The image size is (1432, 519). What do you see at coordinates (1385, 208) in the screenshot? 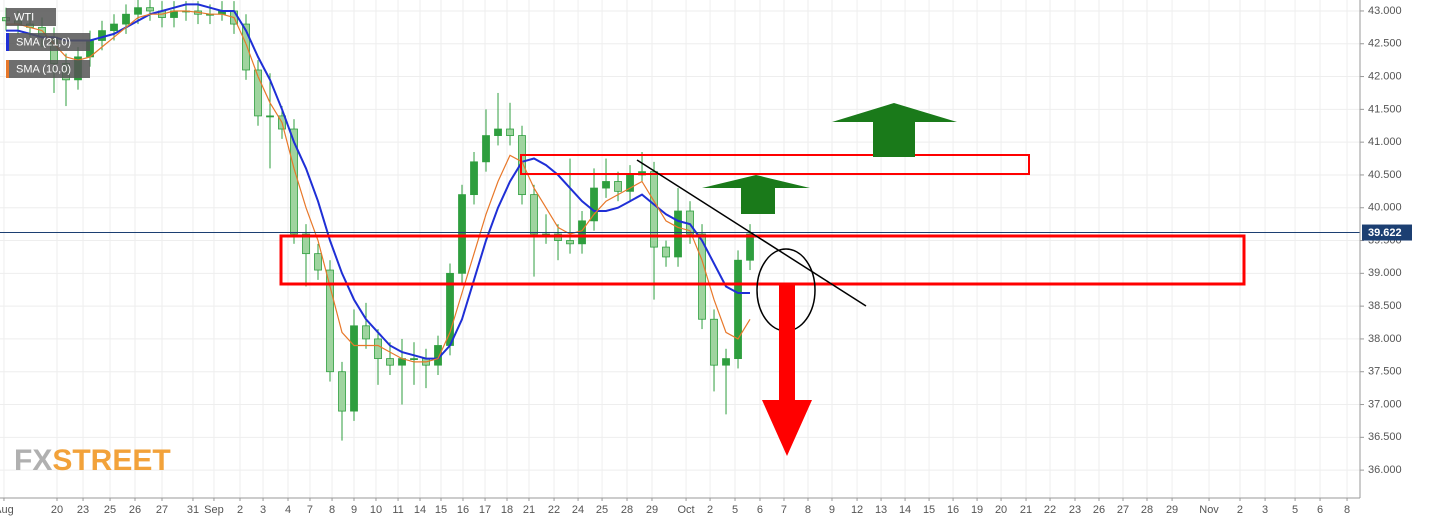
I see `y-tick-label: 40.000` at bounding box center [1385, 208].